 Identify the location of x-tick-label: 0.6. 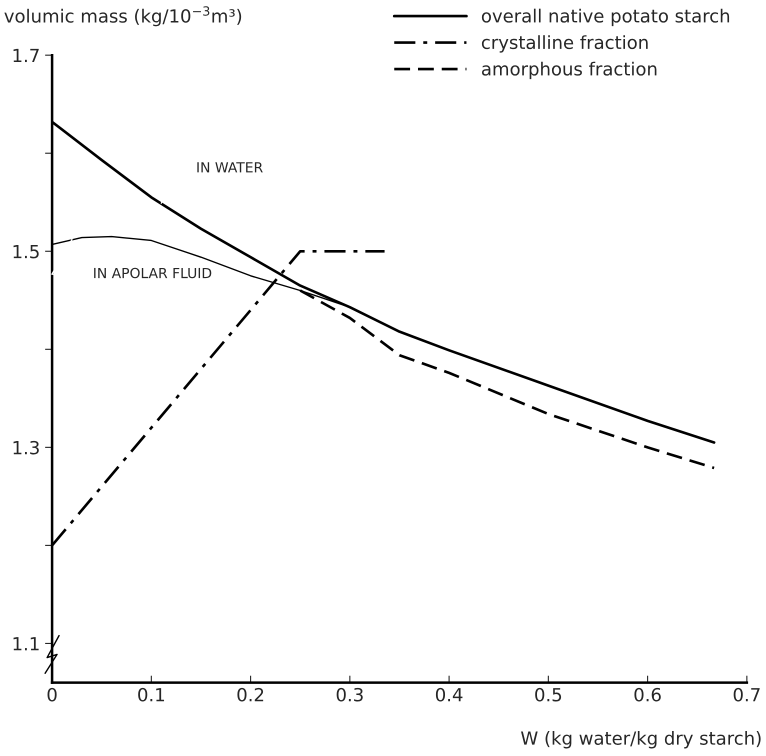
(647, 695).